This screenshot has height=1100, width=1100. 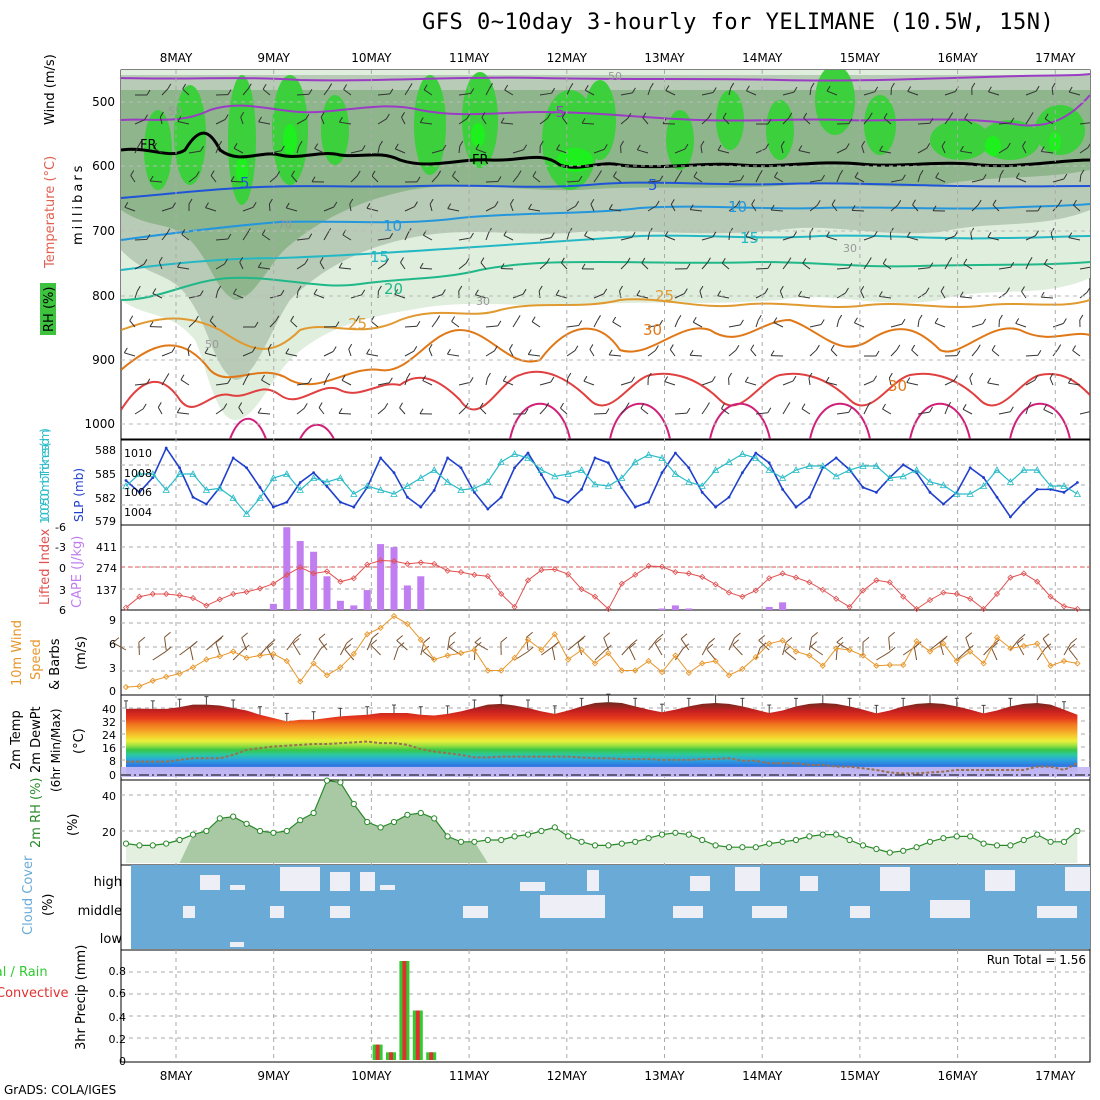 I want to click on temp-tick-label: 24, so click(x=109, y=735).